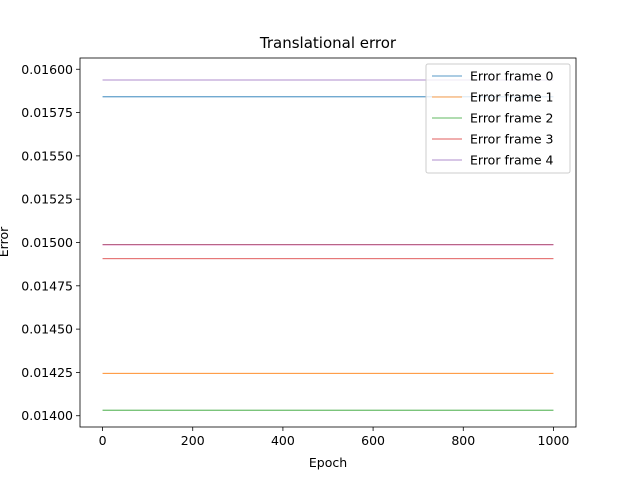  Describe the element at coordinates (373, 440) in the screenshot. I see `x-tick-label: 600` at that location.